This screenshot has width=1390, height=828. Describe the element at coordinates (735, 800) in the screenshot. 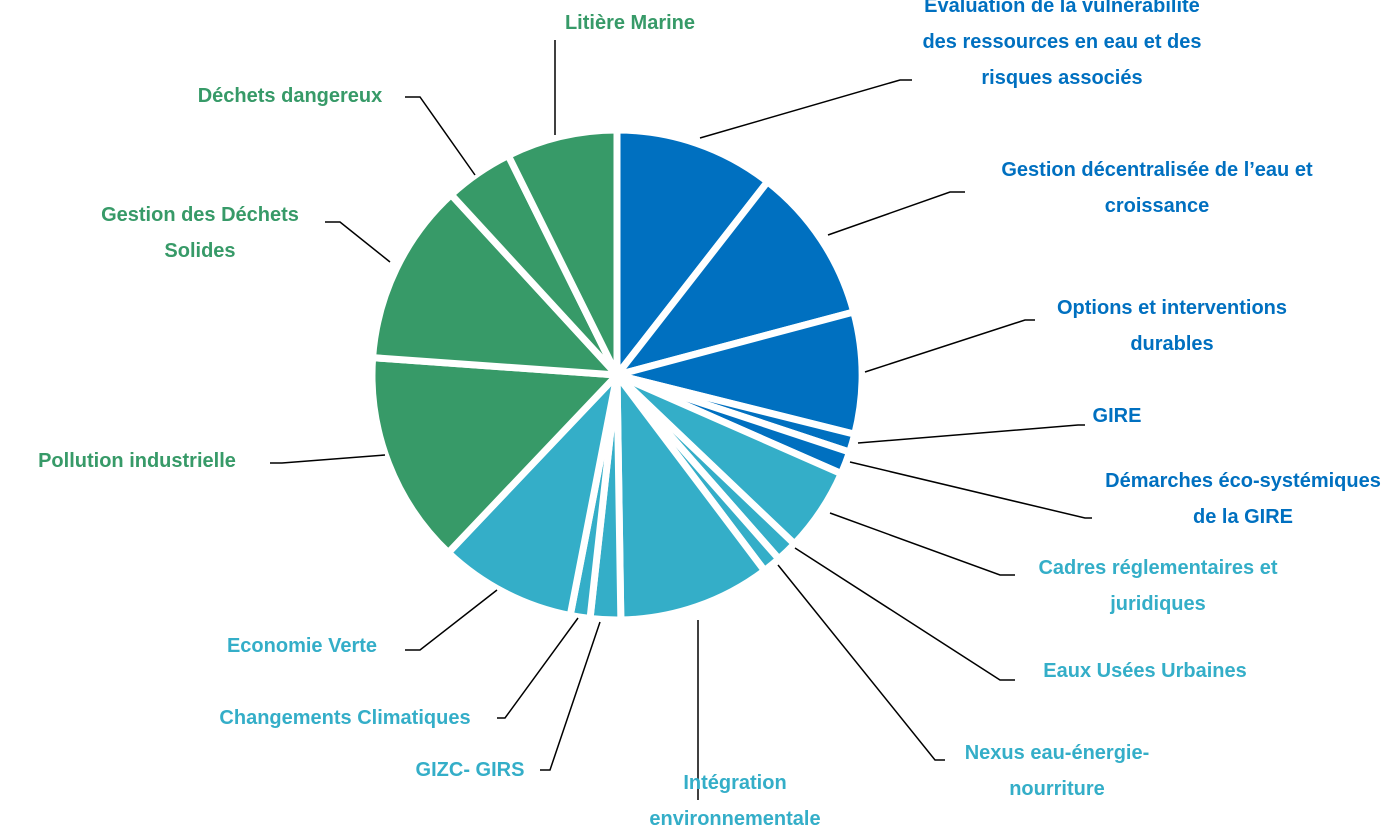

I see `slice-label: Intégration environnementale` at that location.